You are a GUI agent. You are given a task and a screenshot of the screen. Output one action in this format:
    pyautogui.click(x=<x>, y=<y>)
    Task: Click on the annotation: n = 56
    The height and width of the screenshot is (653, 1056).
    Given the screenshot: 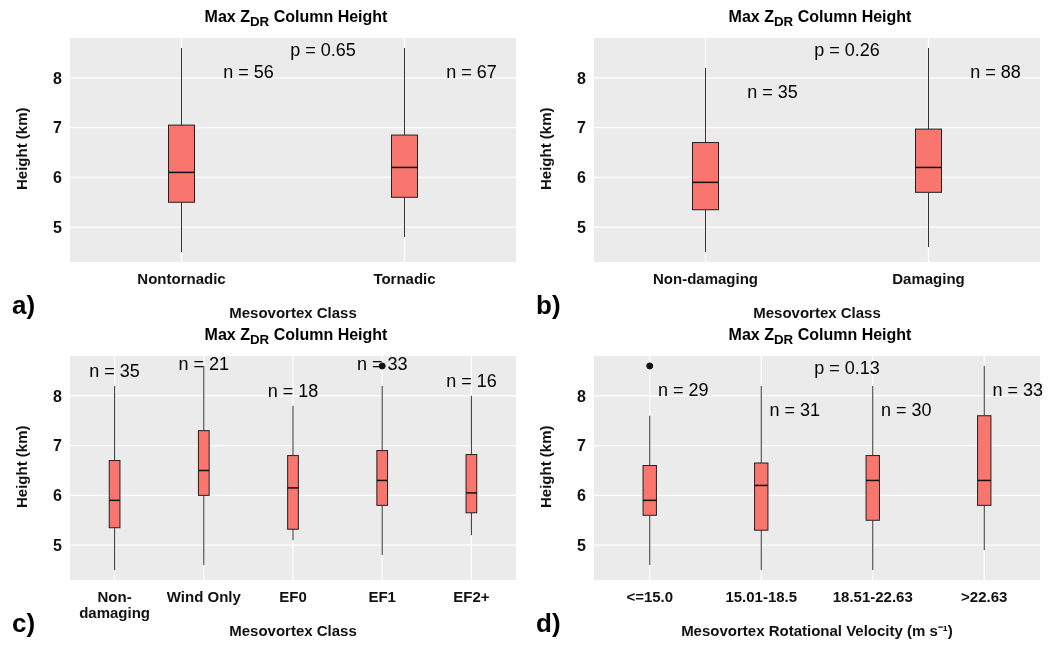 What is the action you would take?
    pyautogui.click(x=248, y=71)
    